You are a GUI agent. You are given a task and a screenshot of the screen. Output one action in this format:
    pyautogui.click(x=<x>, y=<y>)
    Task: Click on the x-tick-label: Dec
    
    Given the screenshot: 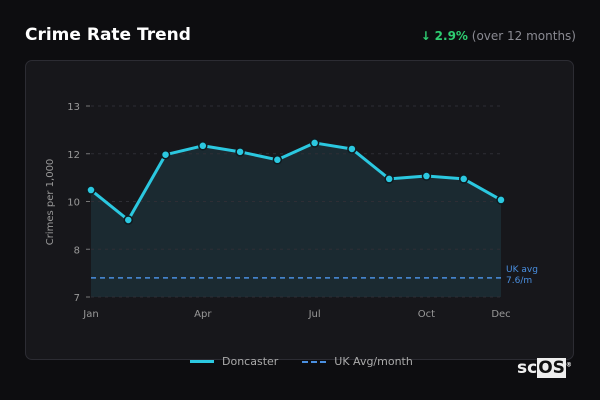 What is the action you would take?
    pyautogui.click(x=500, y=314)
    